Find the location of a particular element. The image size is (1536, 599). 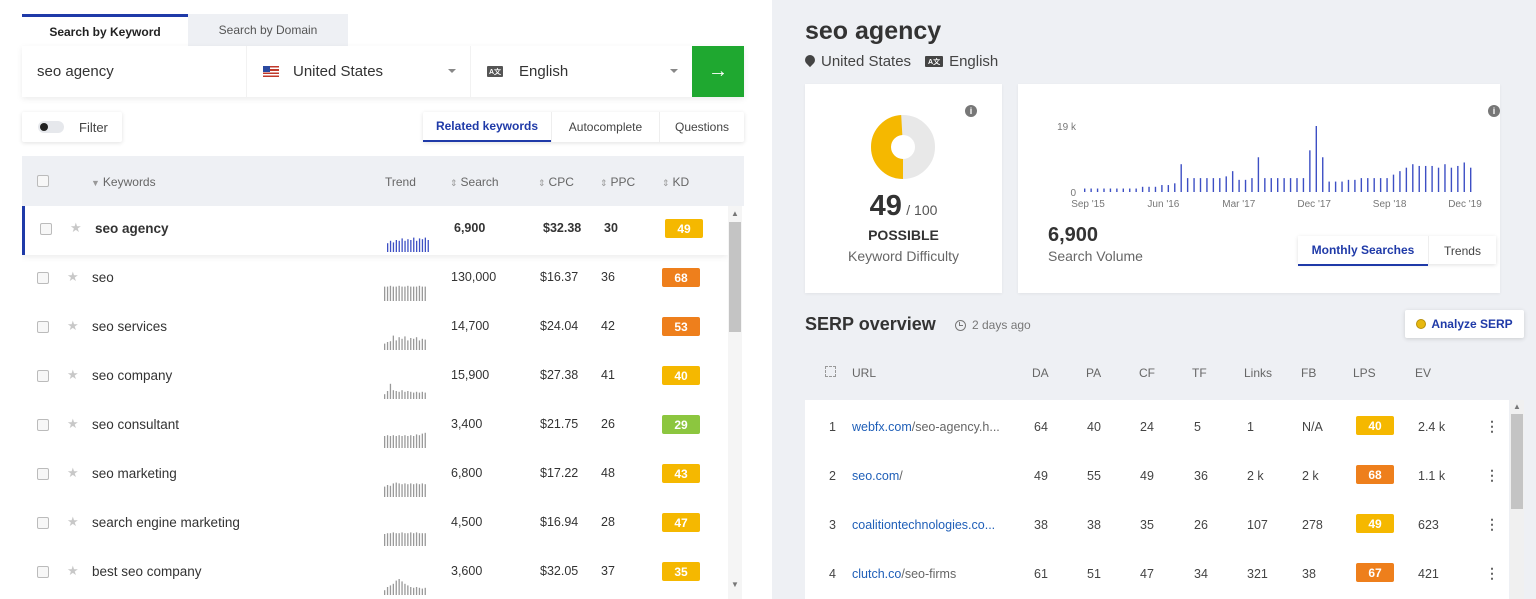

filter-toggle is located at coordinates (51, 127).